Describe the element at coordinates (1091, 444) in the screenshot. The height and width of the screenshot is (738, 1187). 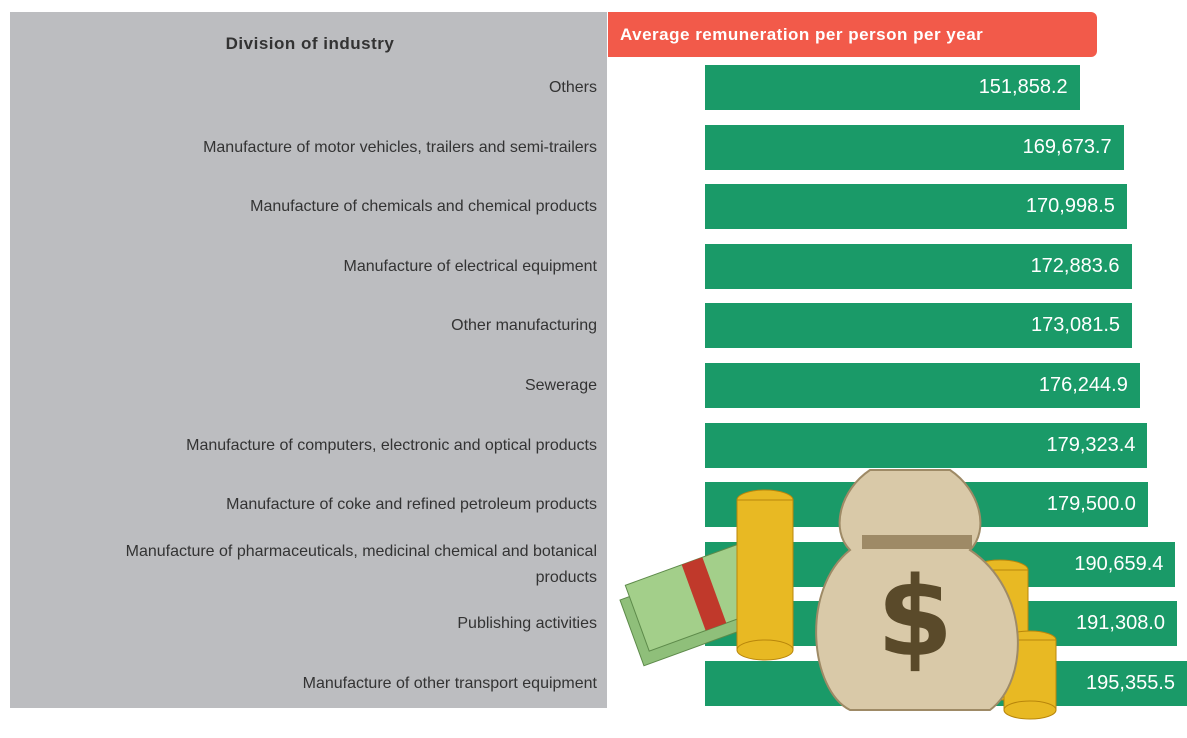
I see `value-label: 179,323.4` at that location.